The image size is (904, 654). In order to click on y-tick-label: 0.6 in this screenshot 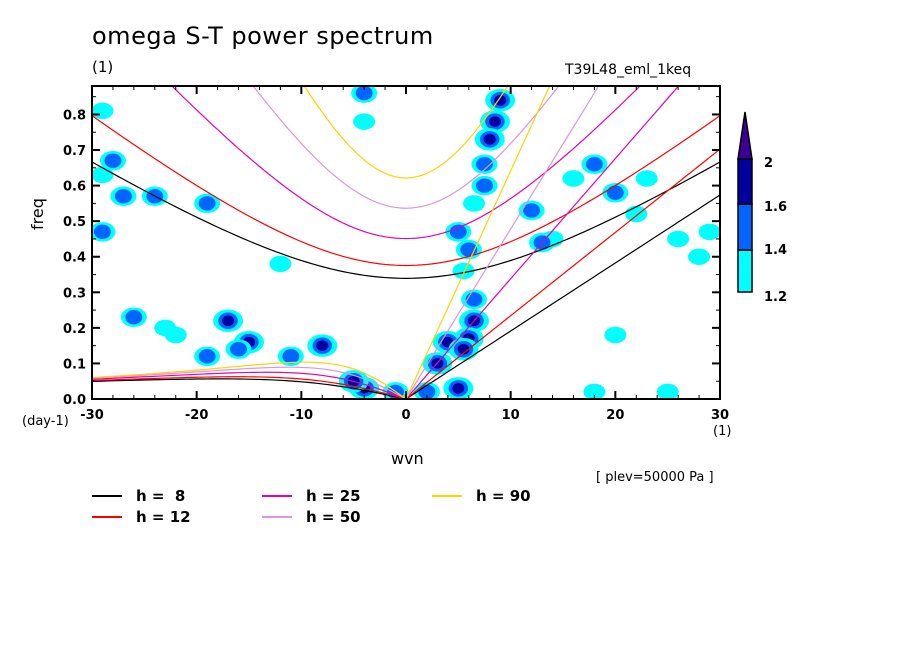, I will do `click(74, 187)`.